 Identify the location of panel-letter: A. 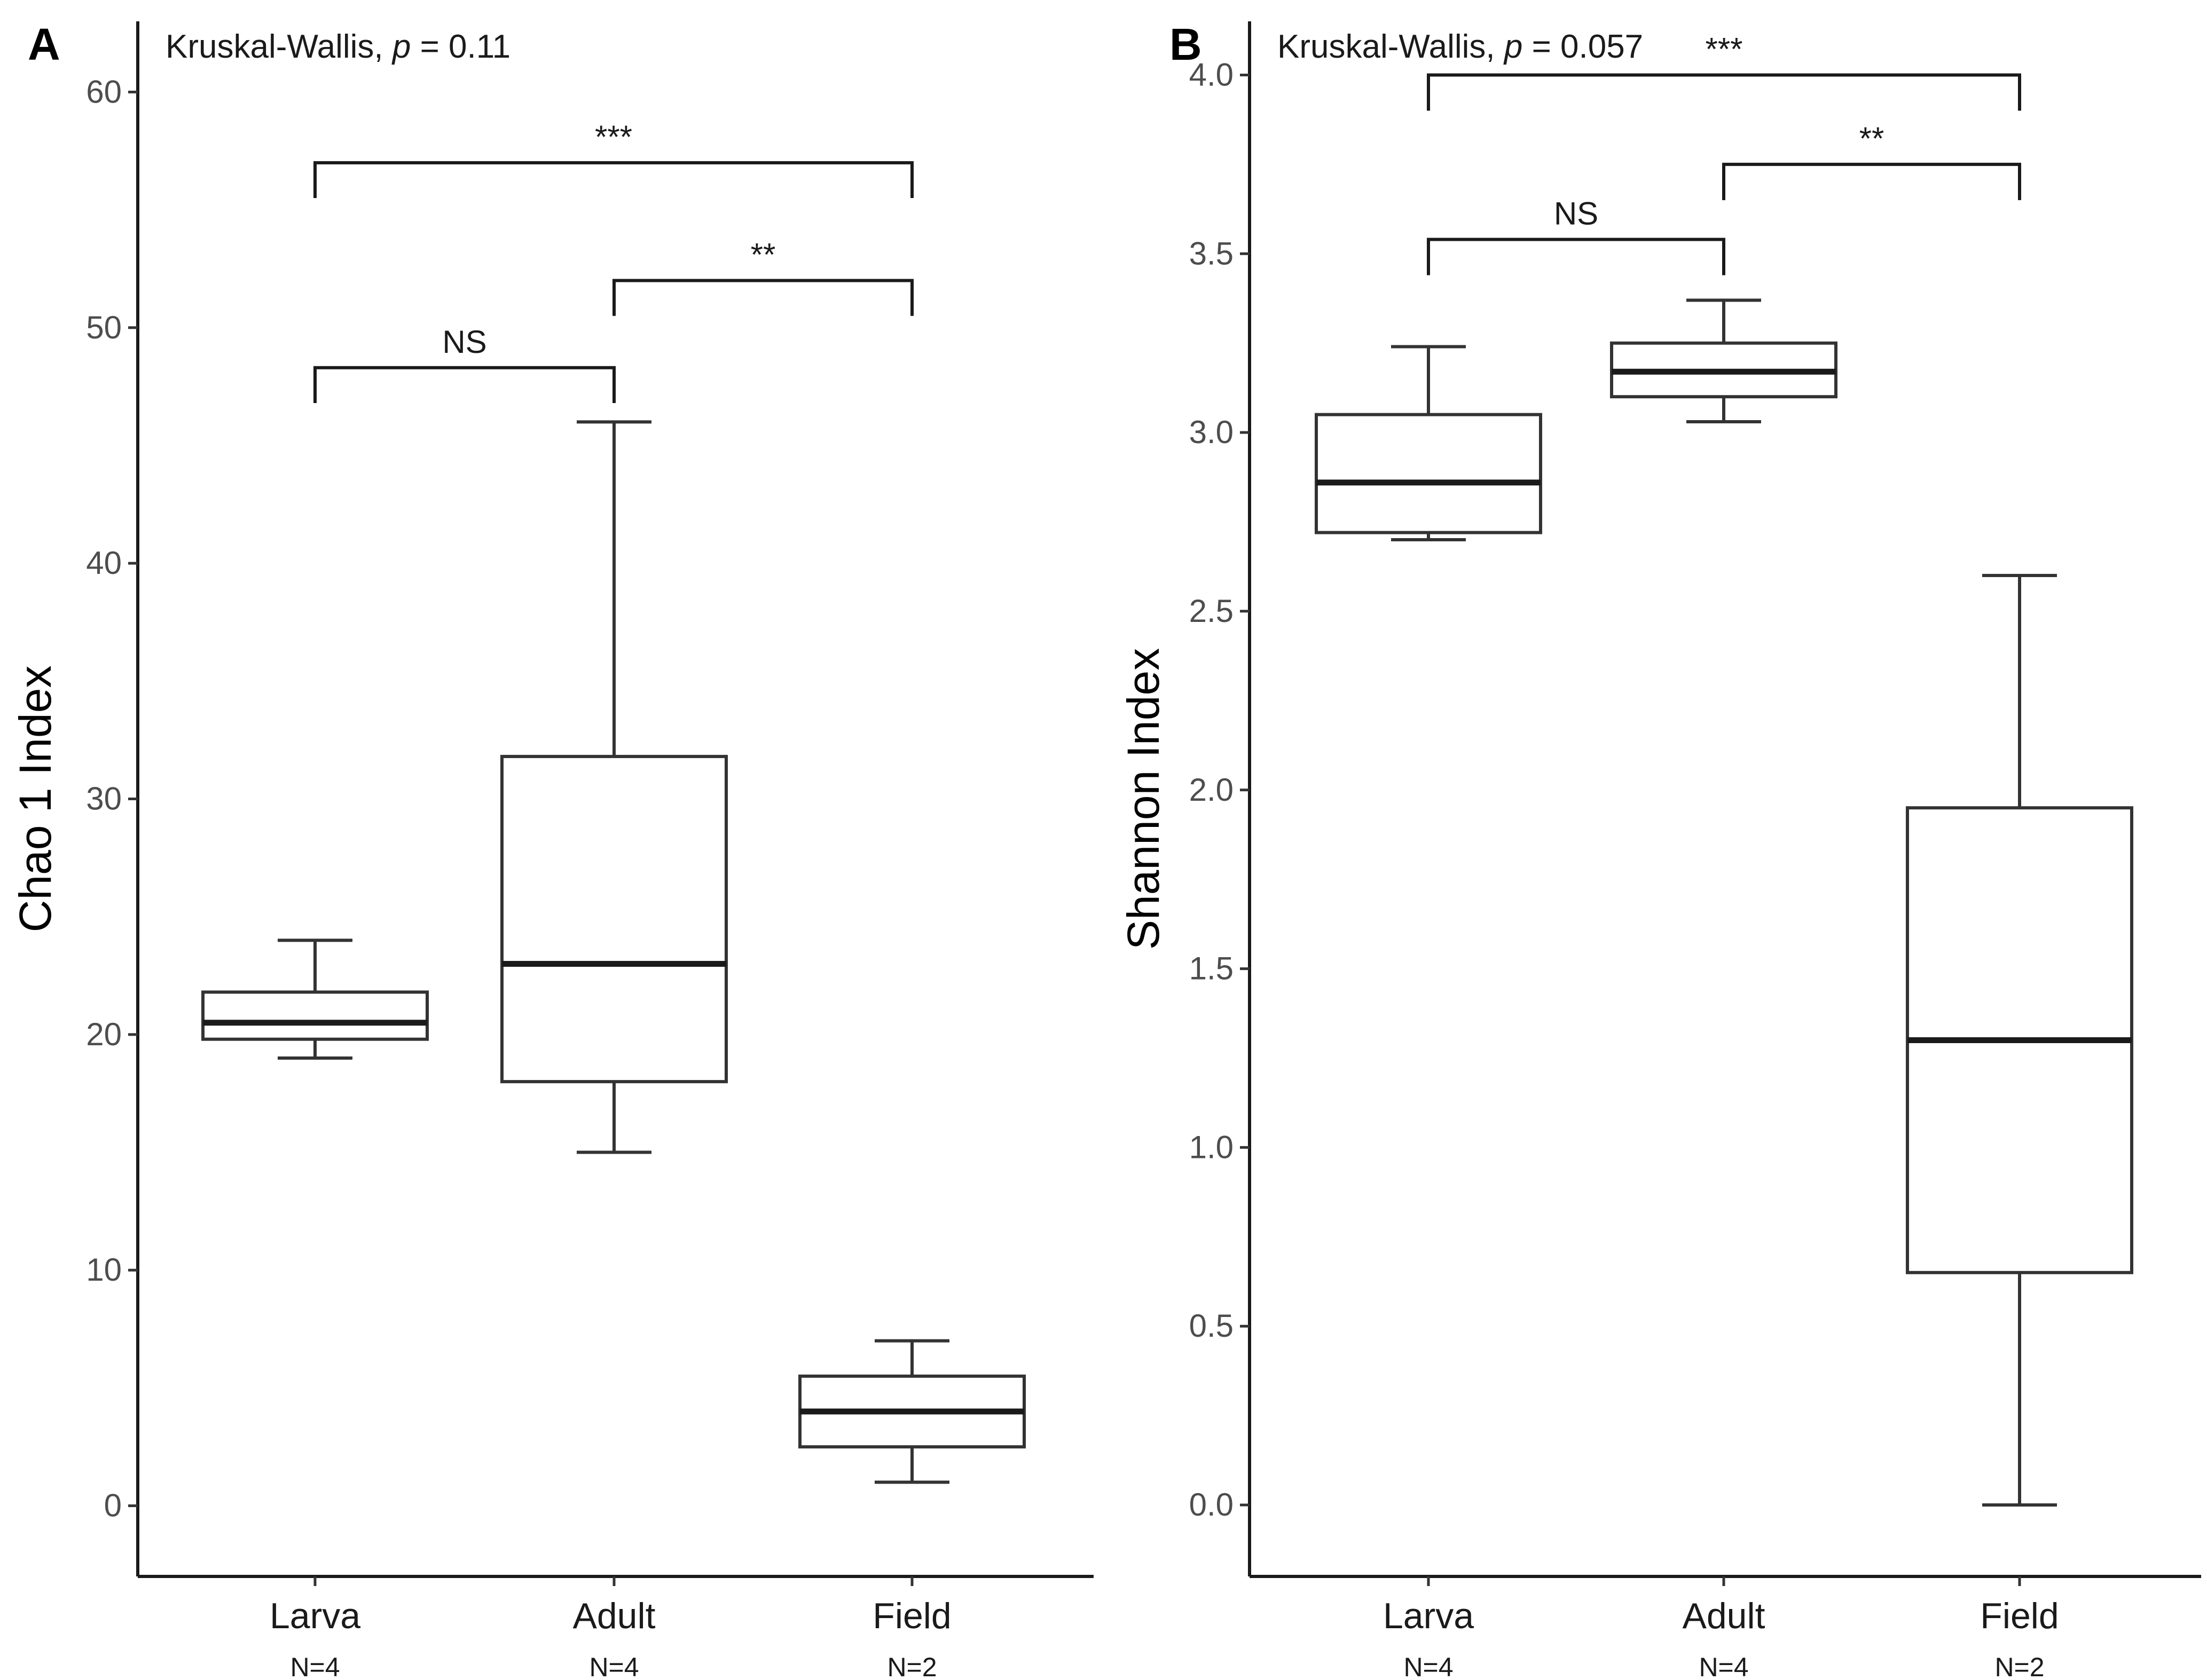
(44, 44).